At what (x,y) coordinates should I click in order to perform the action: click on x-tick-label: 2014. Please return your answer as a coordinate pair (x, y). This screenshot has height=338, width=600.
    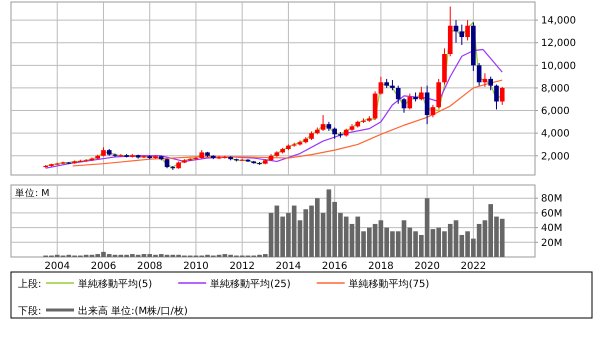
    Looking at the image, I should click on (289, 266).